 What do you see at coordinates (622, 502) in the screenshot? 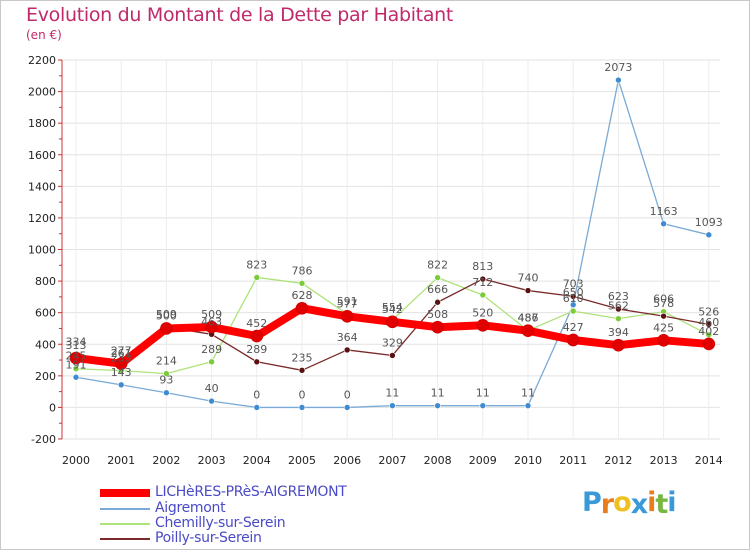
I see `logo-letter: o` at bounding box center [622, 502].